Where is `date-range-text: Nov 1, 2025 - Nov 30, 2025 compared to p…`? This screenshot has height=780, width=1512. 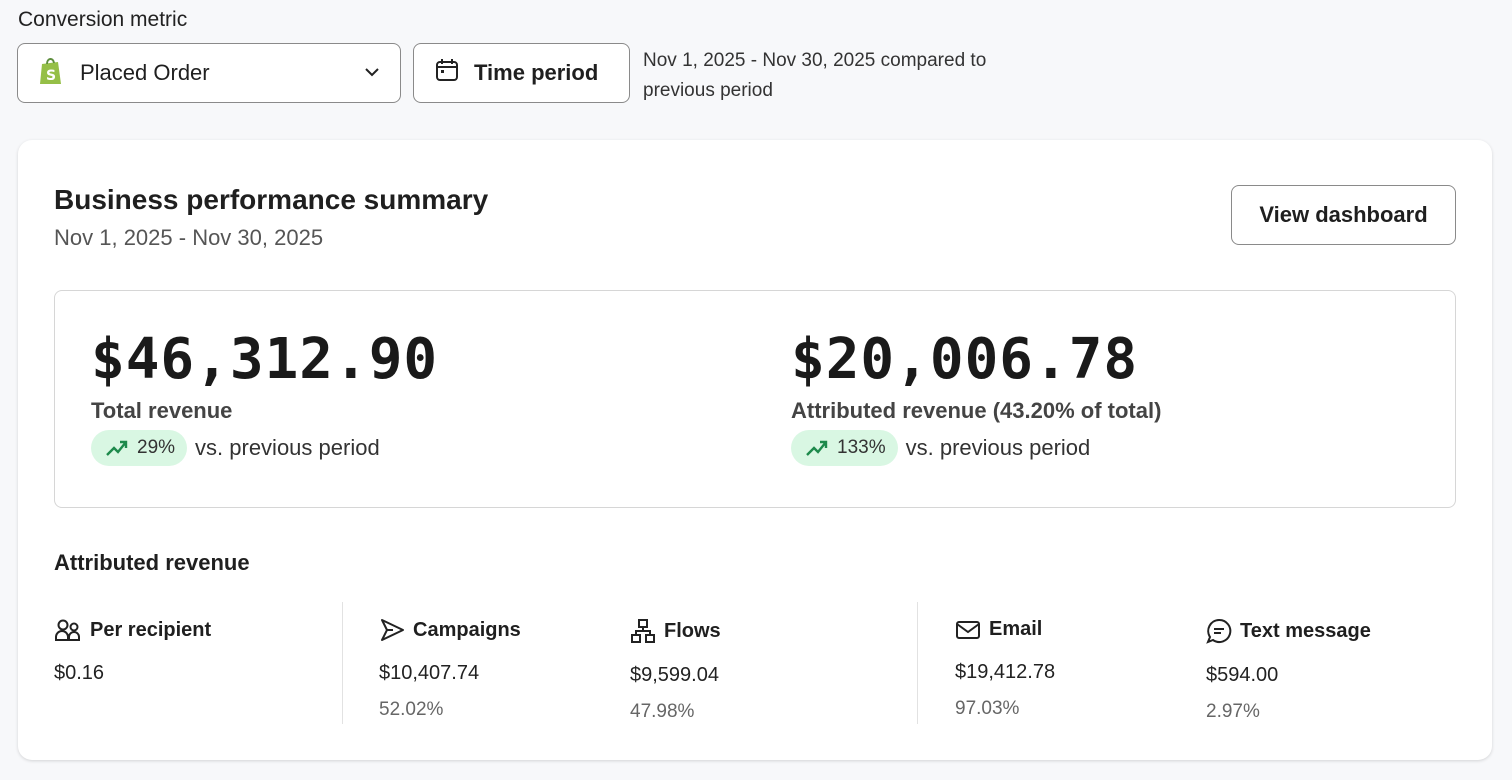 date-range-text: Nov 1, 2025 - Nov 30, 2025 compared to p… is located at coordinates (815, 75).